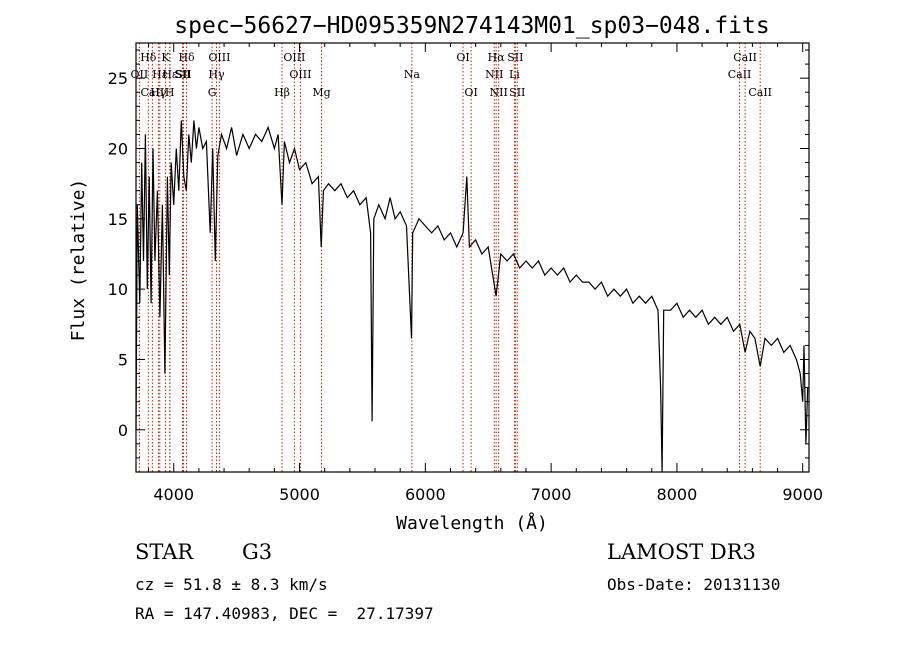  I want to click on x-tick-label: 7000, so click(551, 494).